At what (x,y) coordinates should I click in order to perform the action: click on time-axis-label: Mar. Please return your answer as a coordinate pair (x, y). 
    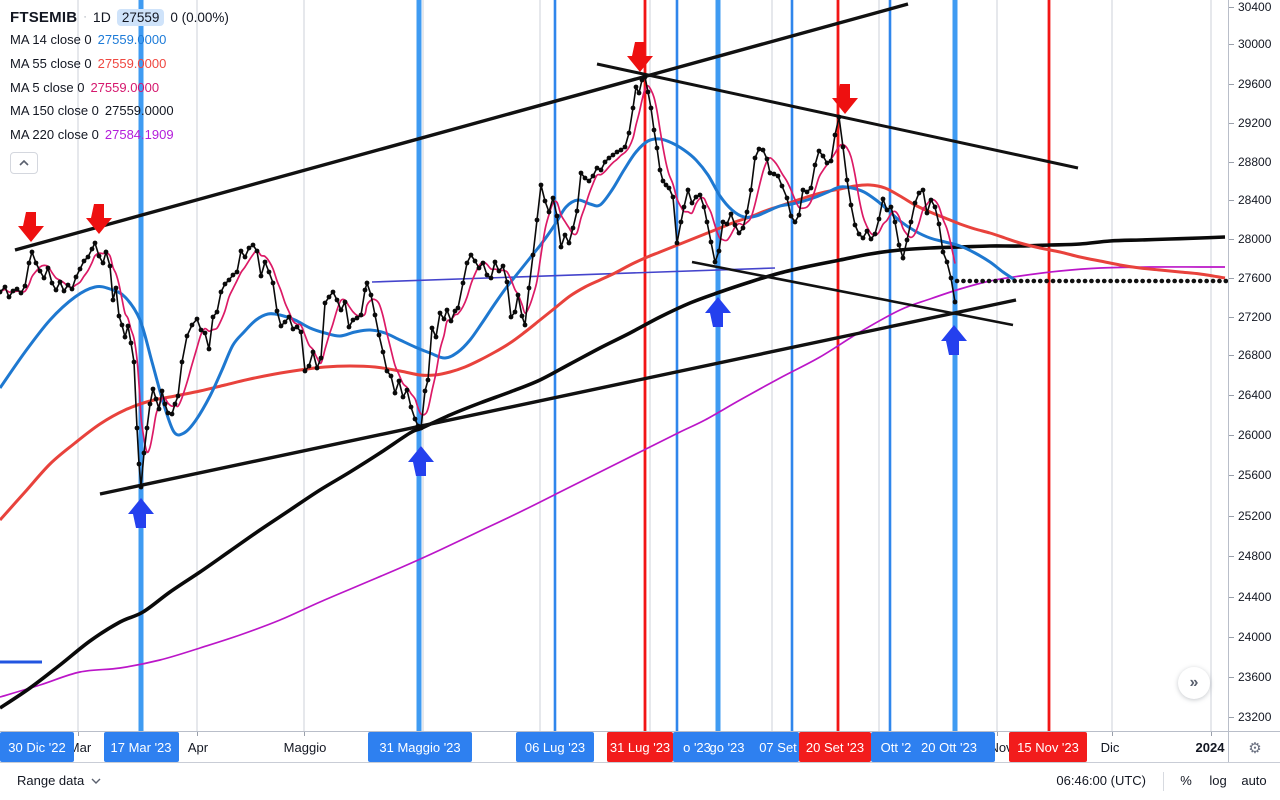
    Looking at the image, I should click on (80, 747).